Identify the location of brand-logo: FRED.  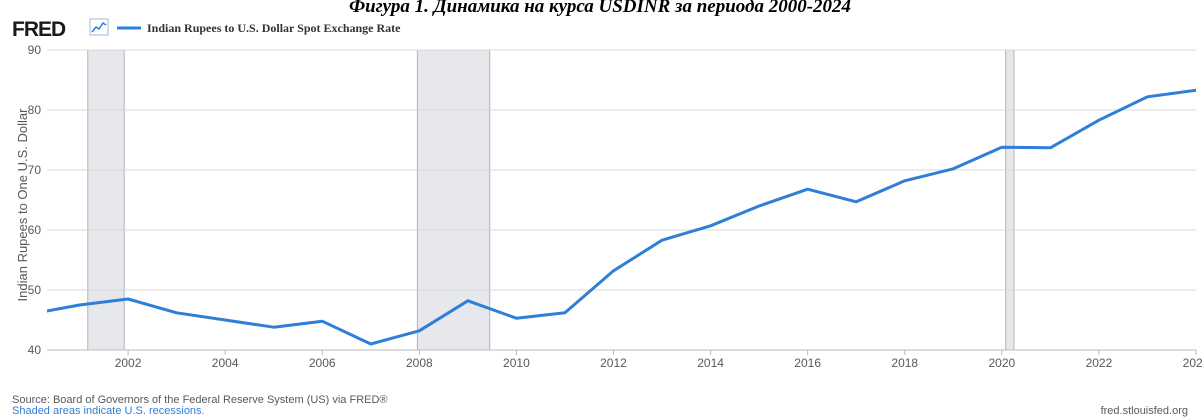
(39, 29).